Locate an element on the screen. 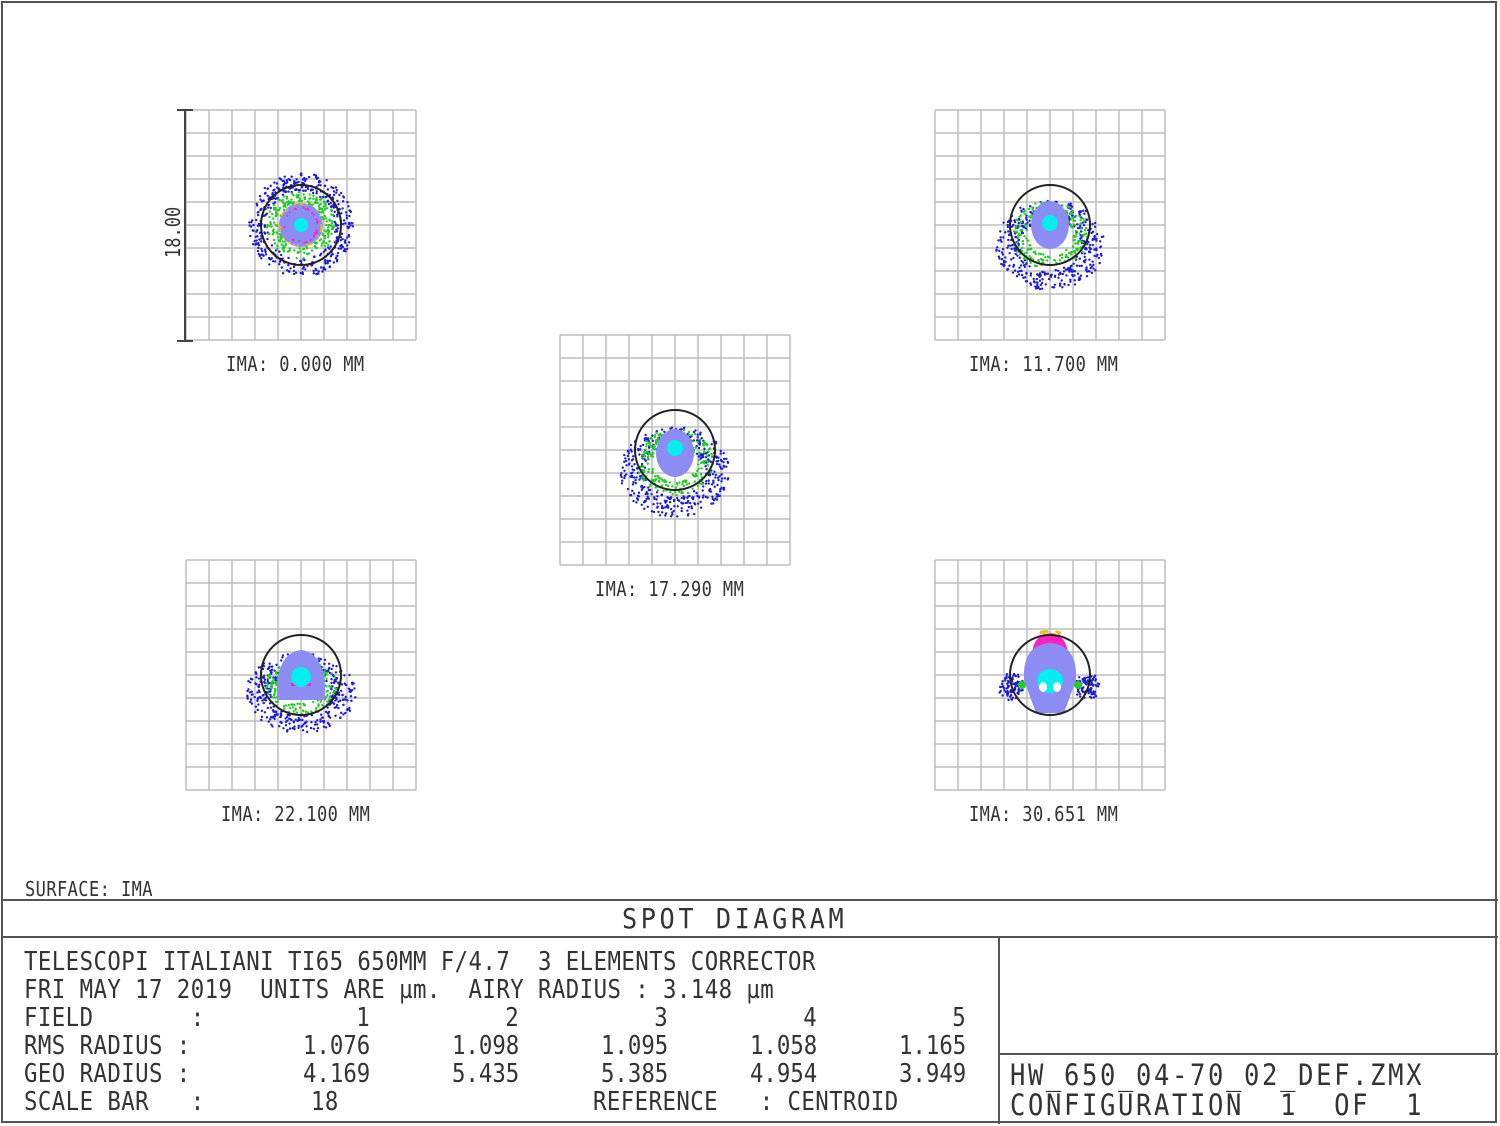  rms-value-1: 1.076 is located at coordinates (336, 1046).